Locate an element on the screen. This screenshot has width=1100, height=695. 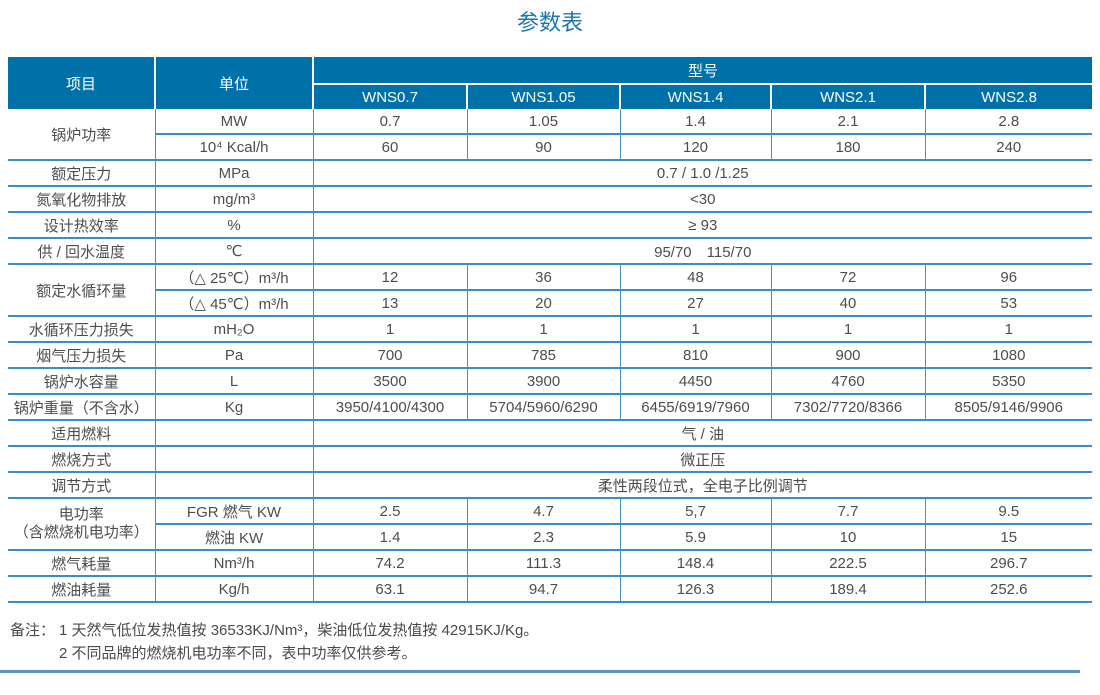
cell-value: 2.1 is located at coordinates (848, 122).